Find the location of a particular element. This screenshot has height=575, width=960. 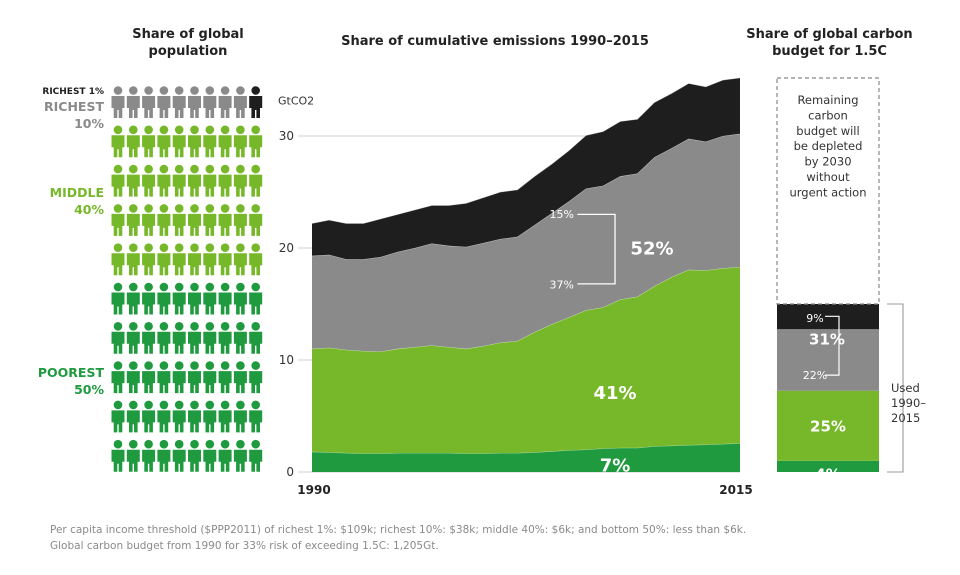

bar-segment-label: 31% is located at coordinates (827, 339).